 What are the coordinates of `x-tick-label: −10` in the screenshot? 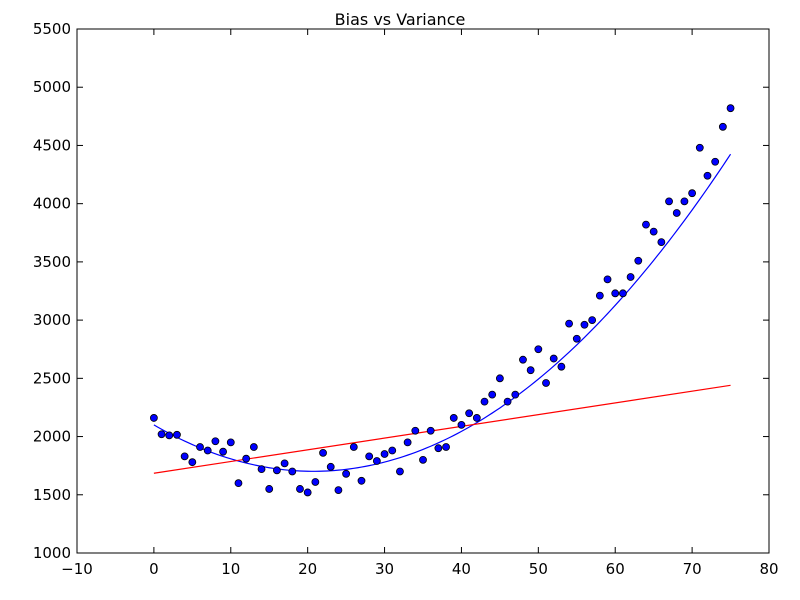 It's located at (77, 569).